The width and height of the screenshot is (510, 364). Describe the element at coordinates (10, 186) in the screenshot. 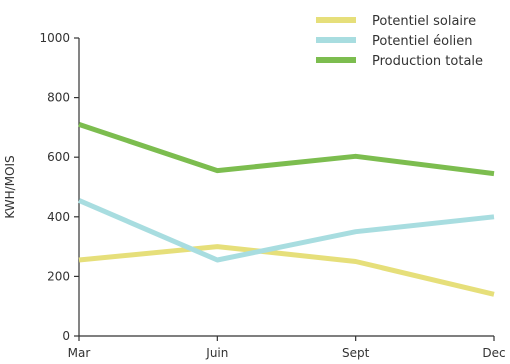

I see `y-axis-label: KWH/MOIS` at that location.